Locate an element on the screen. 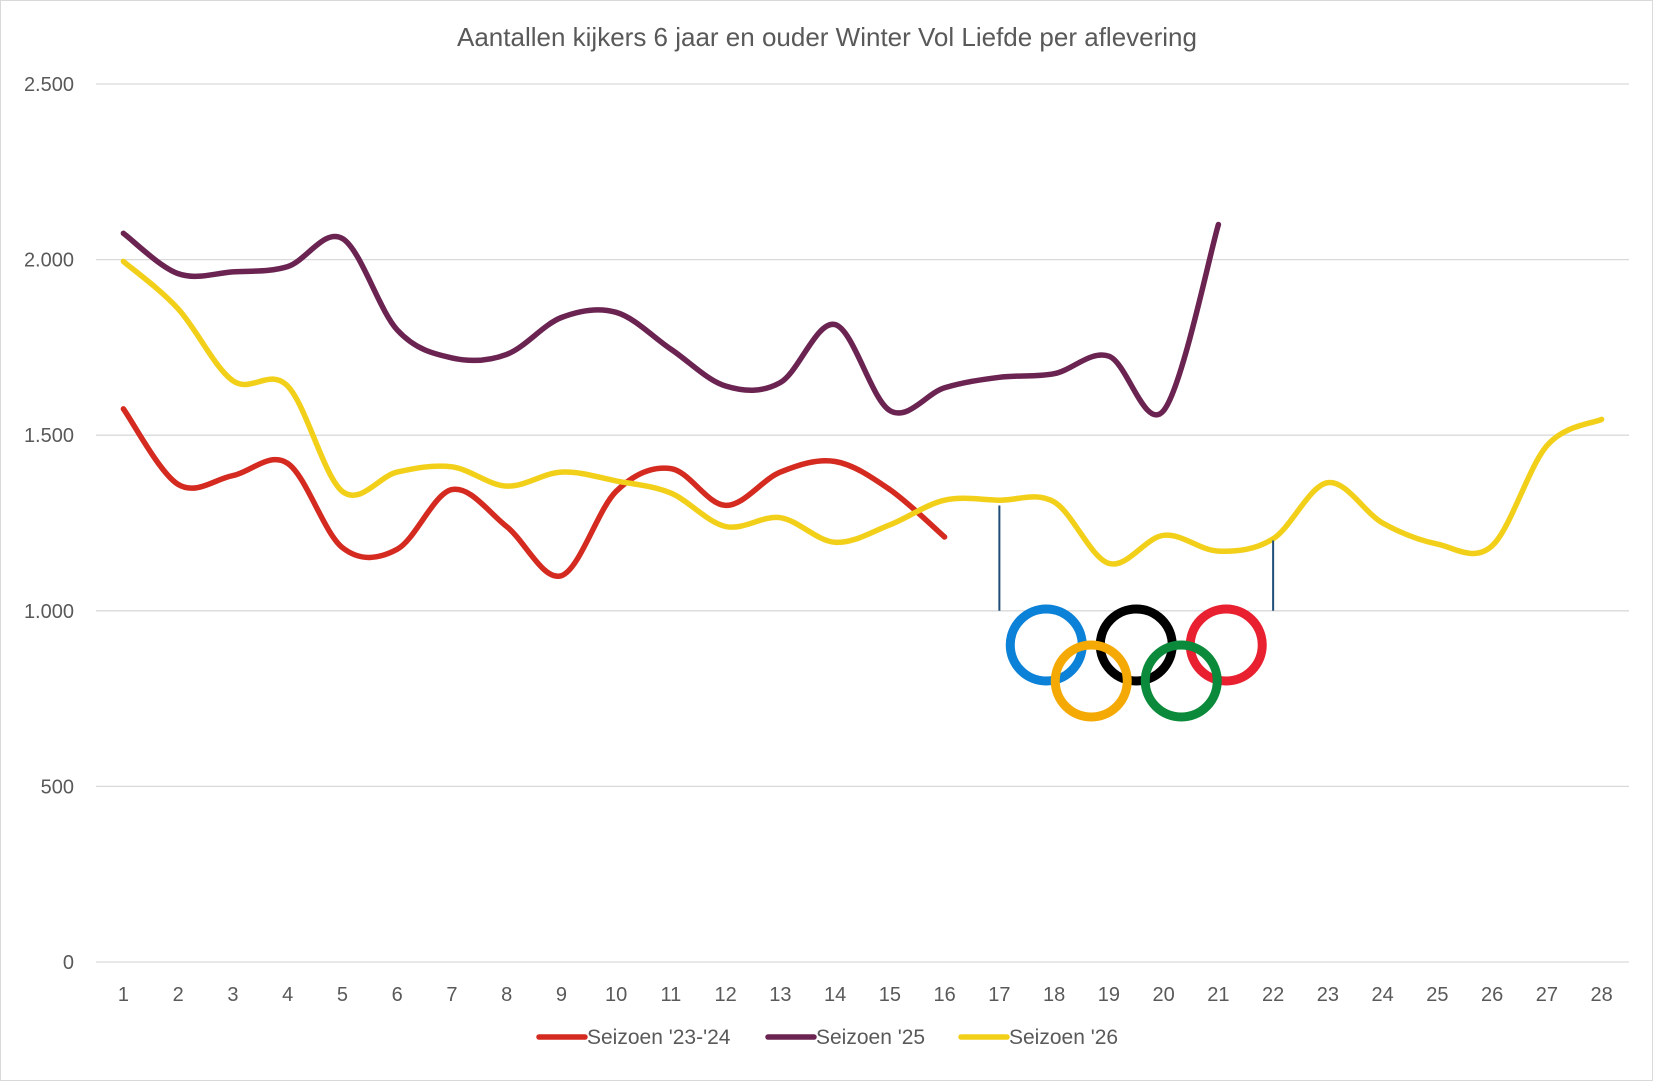 The width and height of the screenshot is (1653, 1082). legend: Seizoen '23-'24 Seizoen '25 Seizoen '26 is located at coordinates (827, 1037).